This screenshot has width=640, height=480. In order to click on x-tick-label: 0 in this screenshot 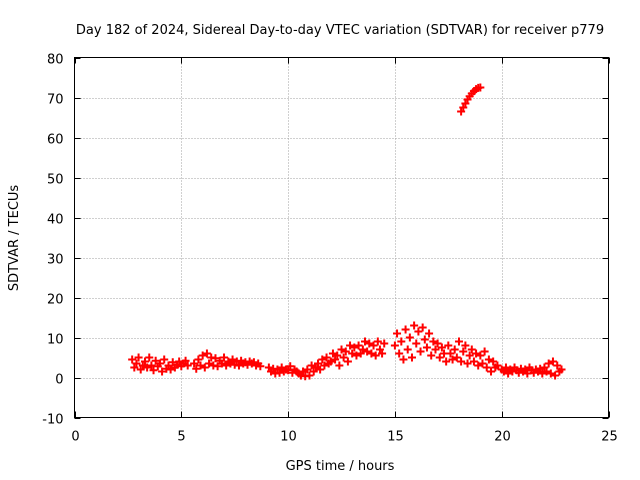, I will do `click(75, 437)`.